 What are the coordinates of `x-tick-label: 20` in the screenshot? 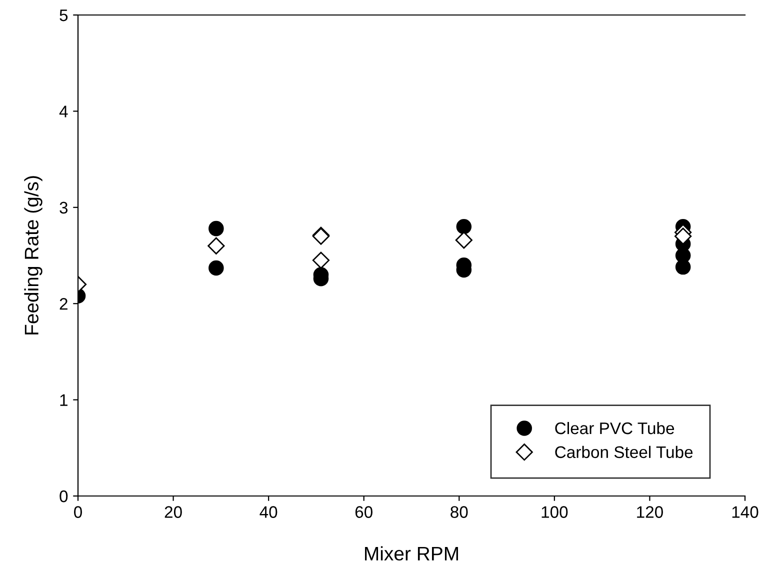 It's located at (173, 512).